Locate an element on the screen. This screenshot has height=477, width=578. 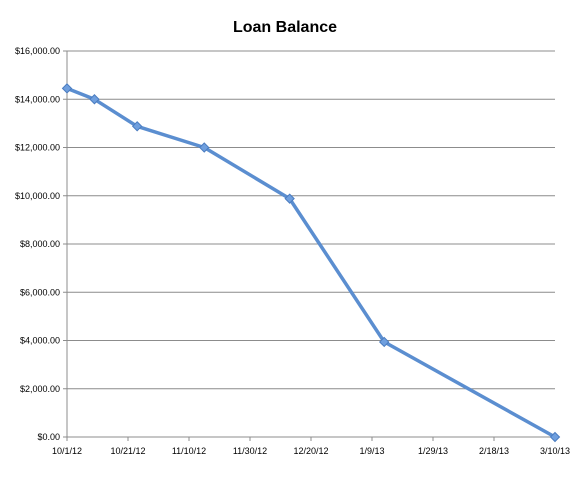
x-tick-label: 11/10/12 is located at coordinates (189, 451).